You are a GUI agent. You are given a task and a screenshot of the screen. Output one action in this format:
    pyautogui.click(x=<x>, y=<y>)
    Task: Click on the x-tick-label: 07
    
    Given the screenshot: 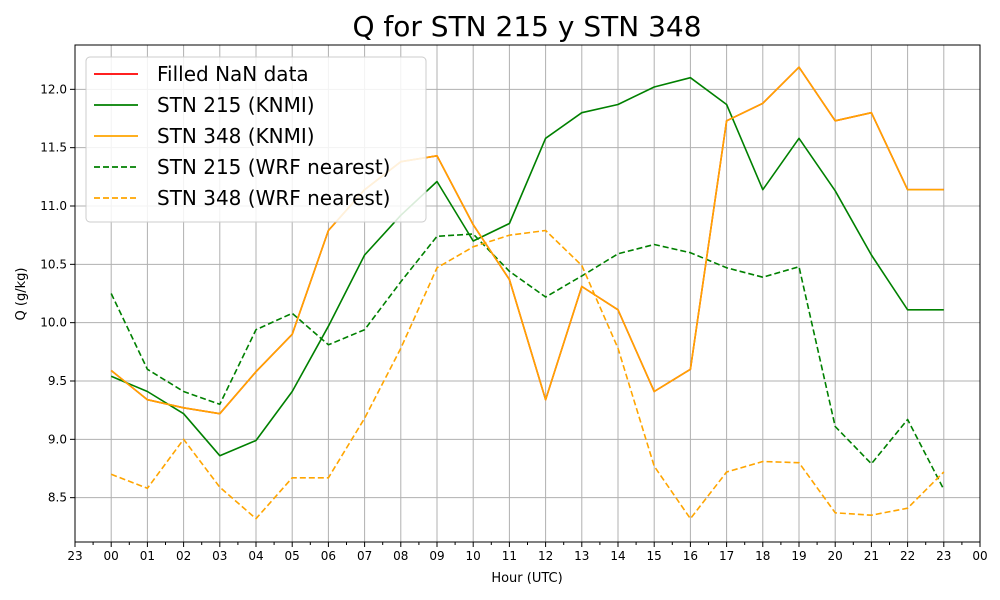 What is the action you would take?
    pyautogui.click(x=364, y=556)
    